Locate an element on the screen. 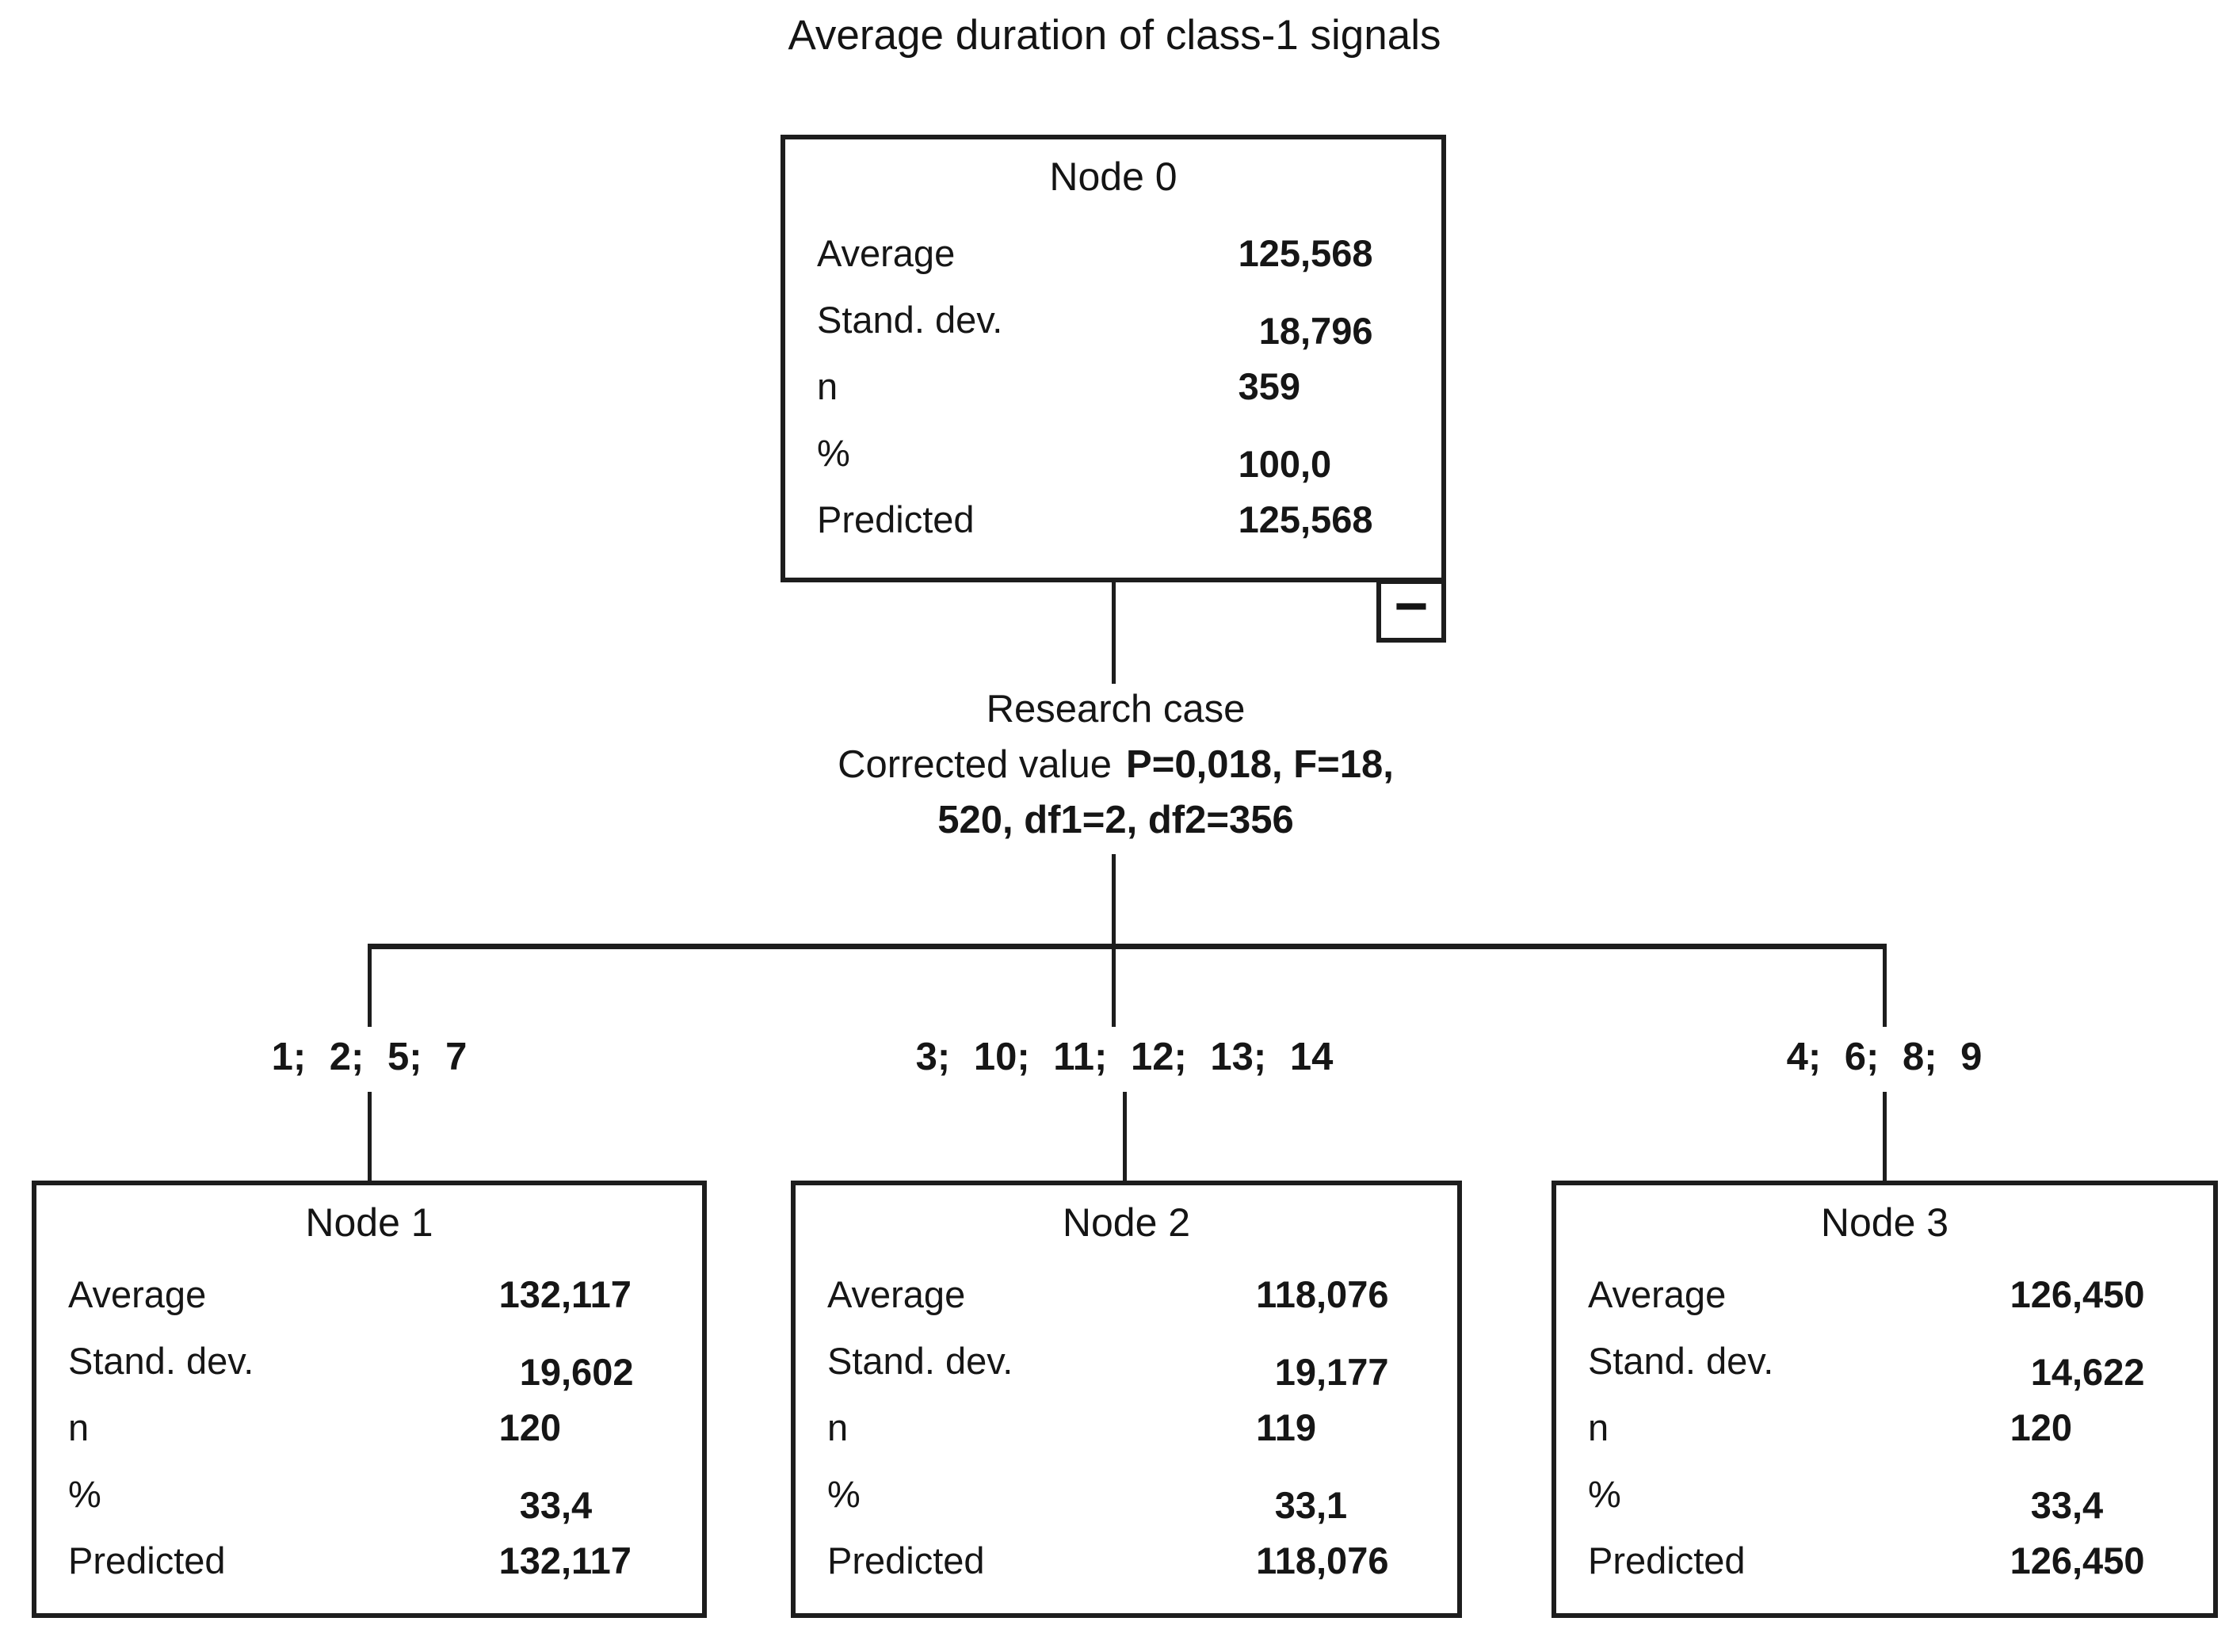  connector-horizontal-rail is located at coordinates (1128, 946).